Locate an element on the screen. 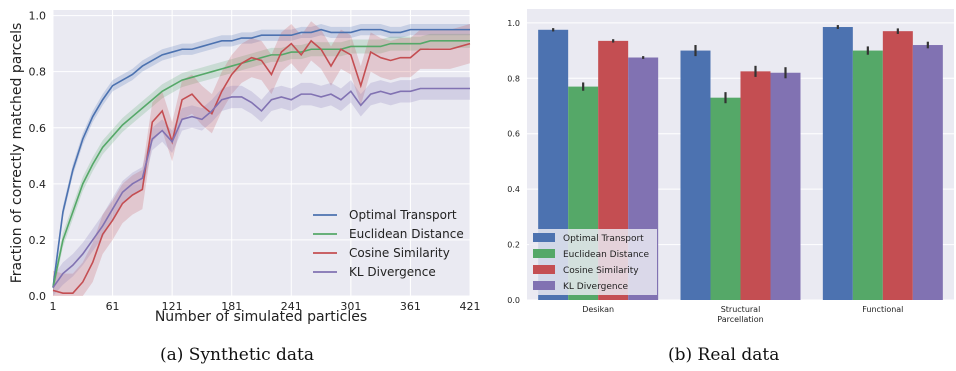 This screenshot has height=371, width=956. error-bars is located at coordinates (740, 64).